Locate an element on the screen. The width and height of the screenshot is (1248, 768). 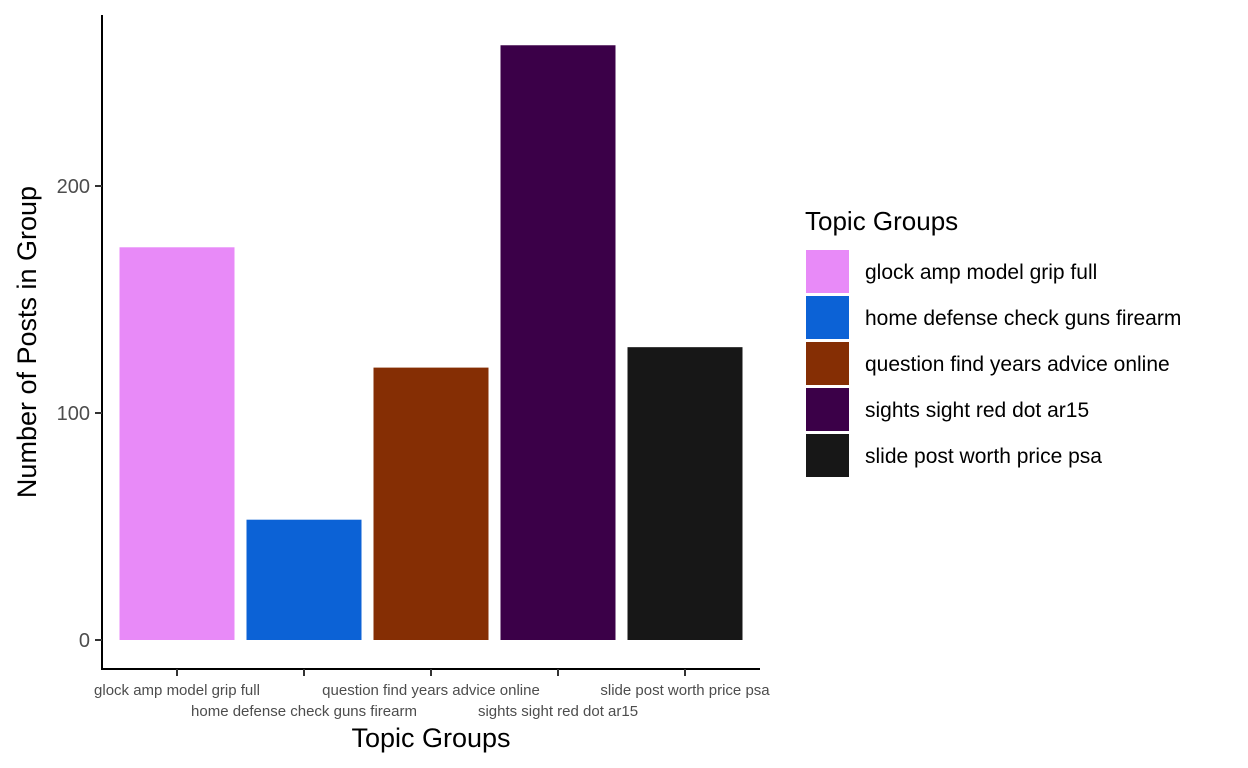
legend-title: Topic Groups is located at coordinates (881, 221).